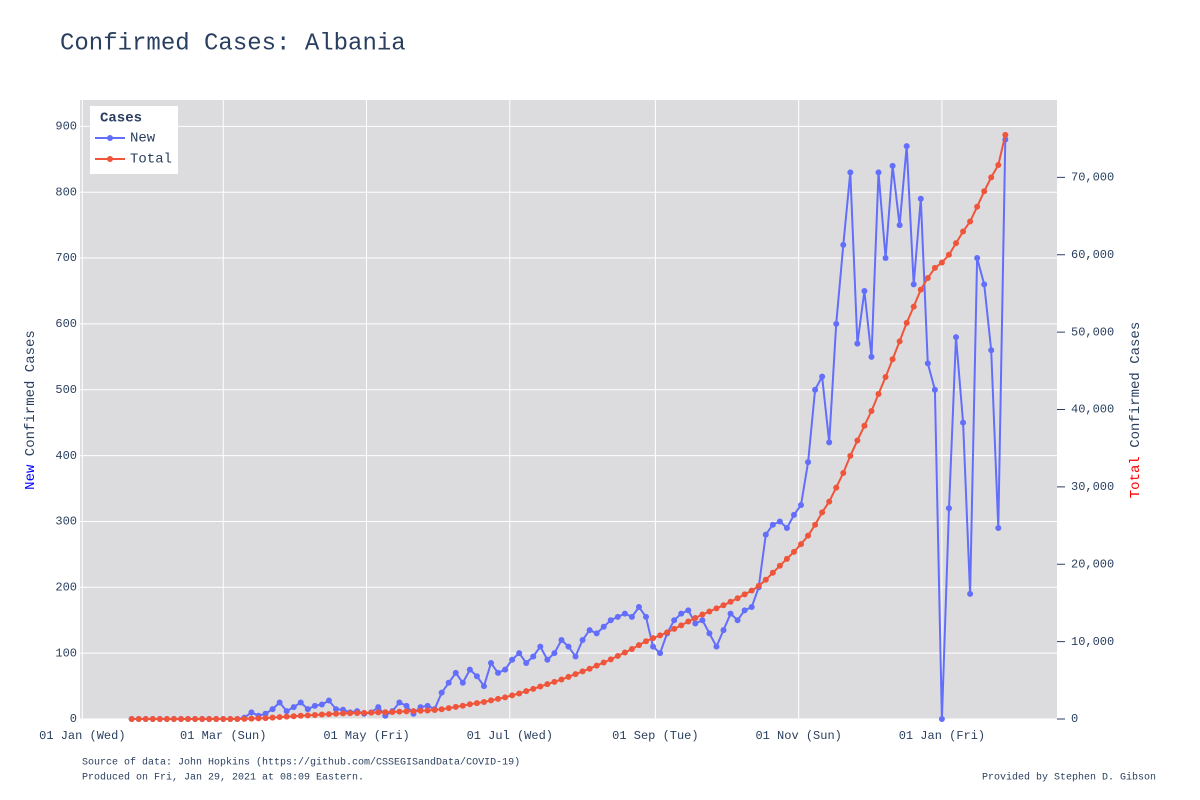 This screenshot has height=800, width=1200. I want to click on x-tick-label: 01 Jan (Wed), so click(82, 736).